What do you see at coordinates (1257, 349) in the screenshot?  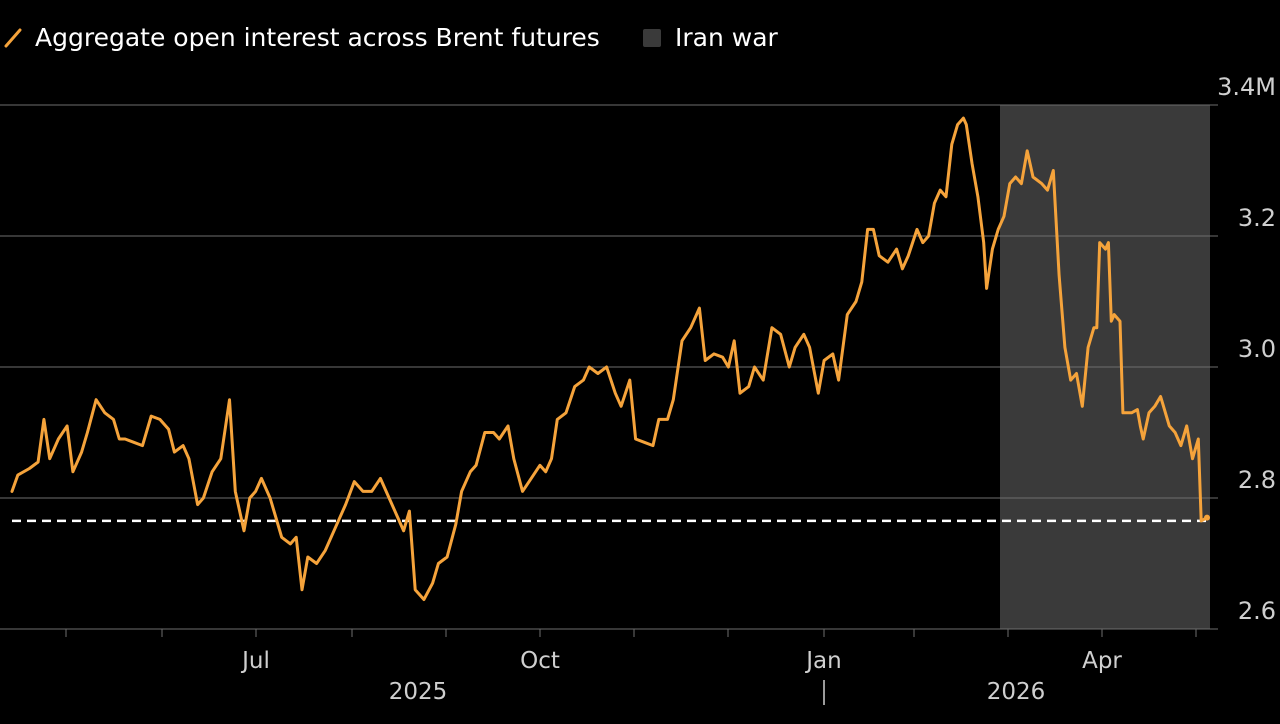 I see `y-tick-label: 3.0` at bounding box center [1257, 349].